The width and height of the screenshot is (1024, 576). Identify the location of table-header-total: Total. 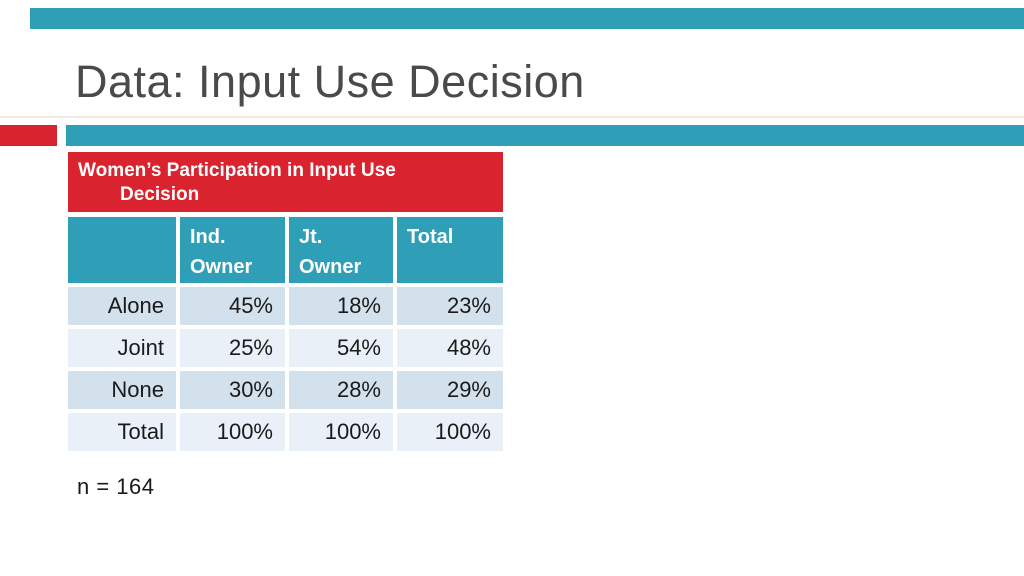
(450, 250).